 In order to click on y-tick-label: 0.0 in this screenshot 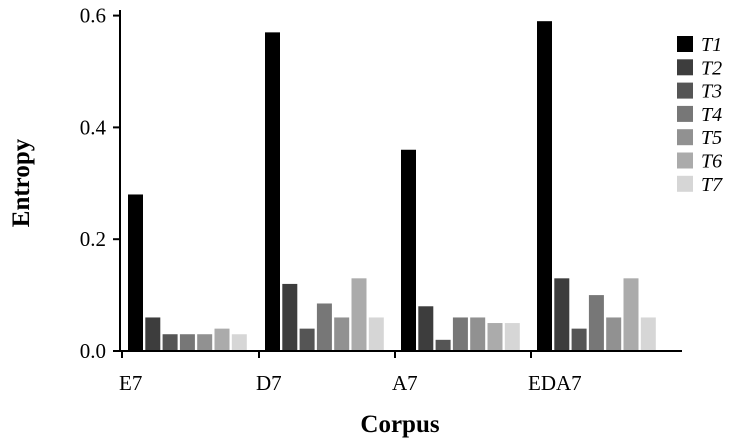, I will do `click(93, 351)`.